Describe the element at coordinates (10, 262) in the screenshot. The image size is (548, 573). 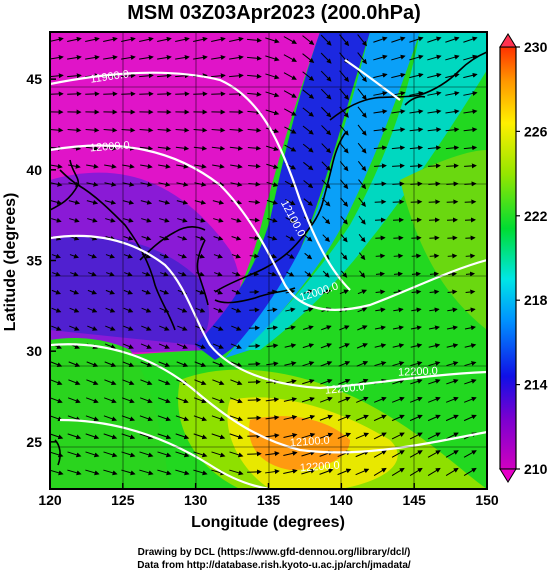
I see `y-axis-label: Latitude (degrees)` at that location.